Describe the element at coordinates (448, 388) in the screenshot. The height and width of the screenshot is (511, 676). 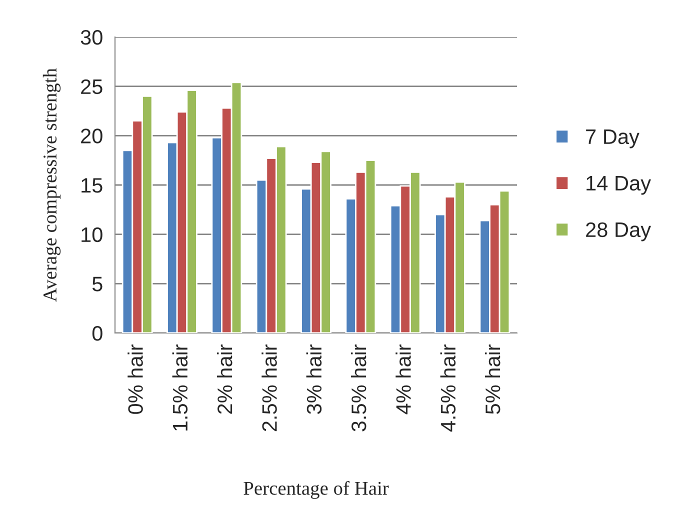
I see `x-tick-label: 4.5% hair` at that location.